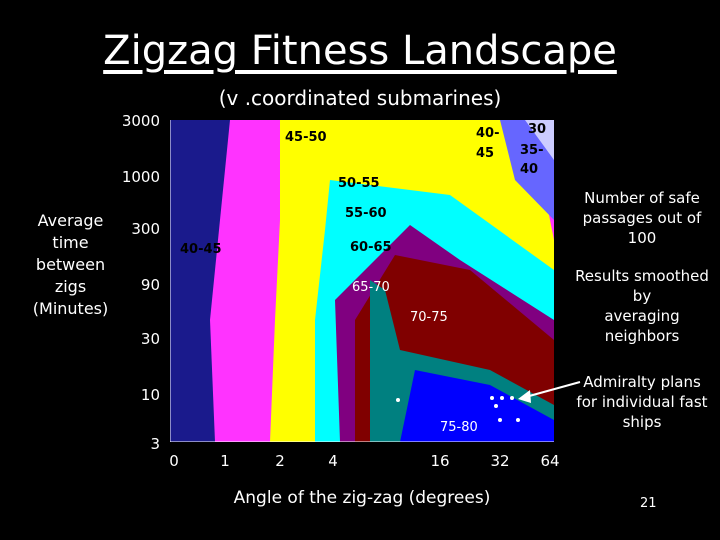 The image size is (720, 540). What do you see at coordinates (280, 461) in the screenshot?
I see `x-tick-2: 2` at bounding box center [280, 461].